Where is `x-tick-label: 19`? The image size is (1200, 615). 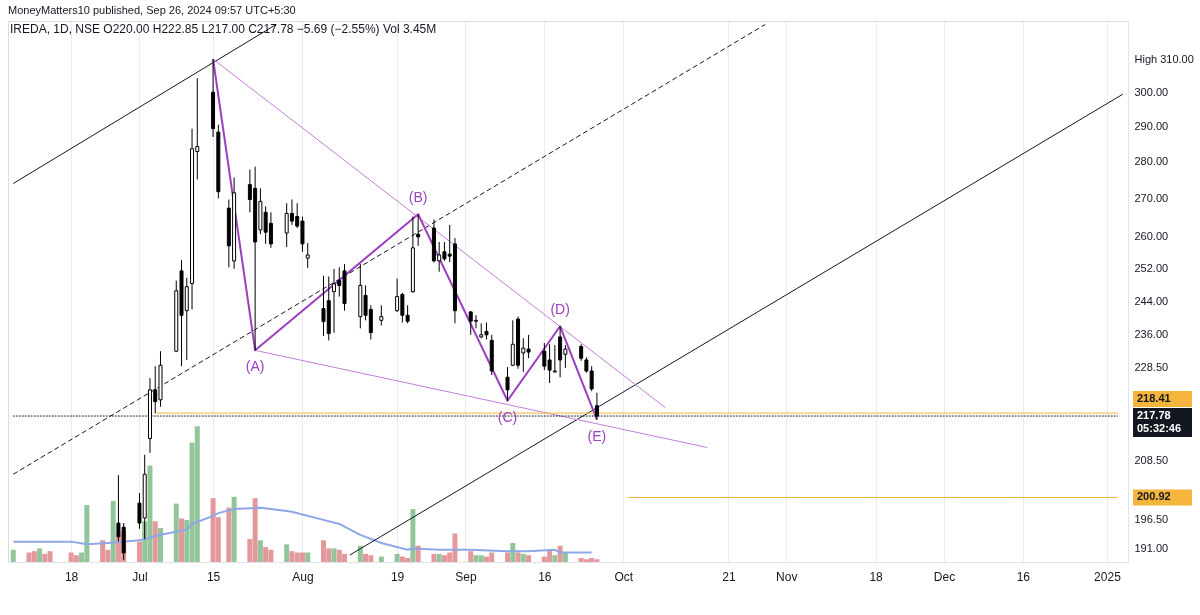
x-tick-label: 19 is located at coordinates (397, 576).